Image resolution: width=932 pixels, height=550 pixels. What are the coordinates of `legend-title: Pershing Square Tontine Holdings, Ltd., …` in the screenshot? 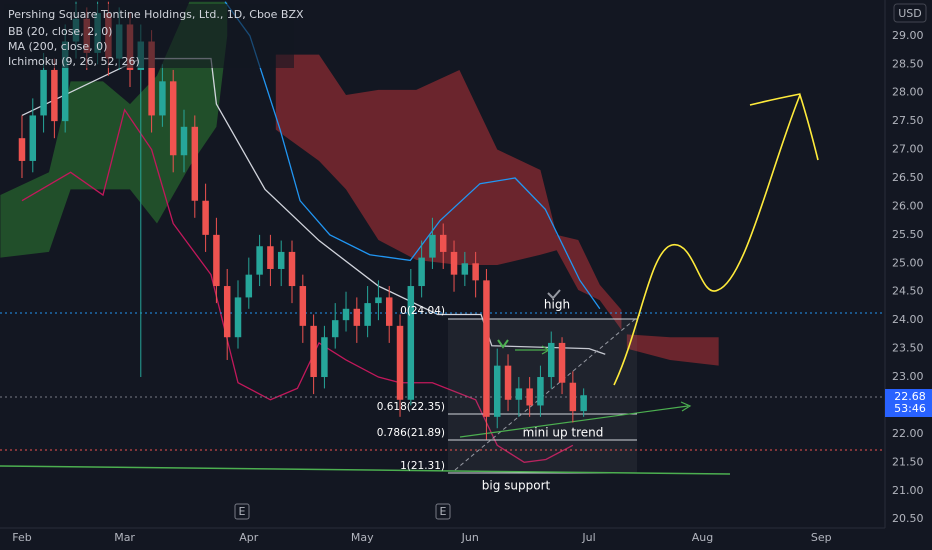 It's located at (156, 14).